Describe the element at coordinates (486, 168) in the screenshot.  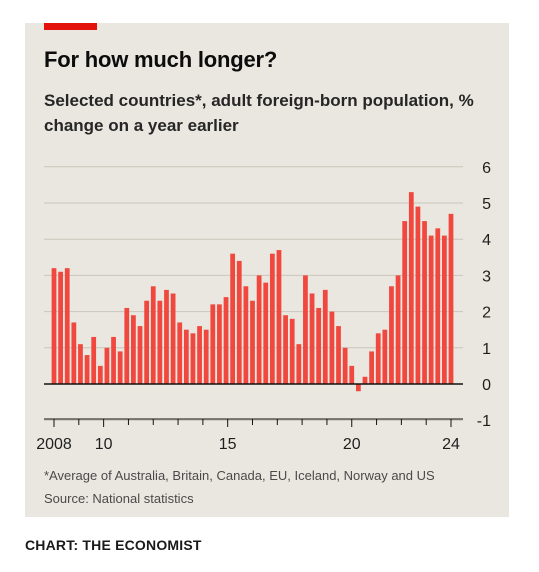
I see `y-tick-label: 6` at that location.